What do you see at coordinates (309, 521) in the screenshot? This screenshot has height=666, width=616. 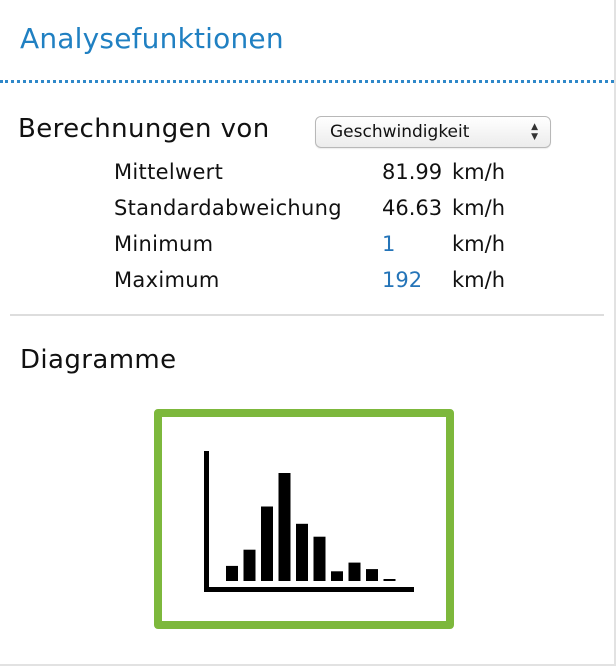 I see `histogram-icon` at bounding box center [309, 521].